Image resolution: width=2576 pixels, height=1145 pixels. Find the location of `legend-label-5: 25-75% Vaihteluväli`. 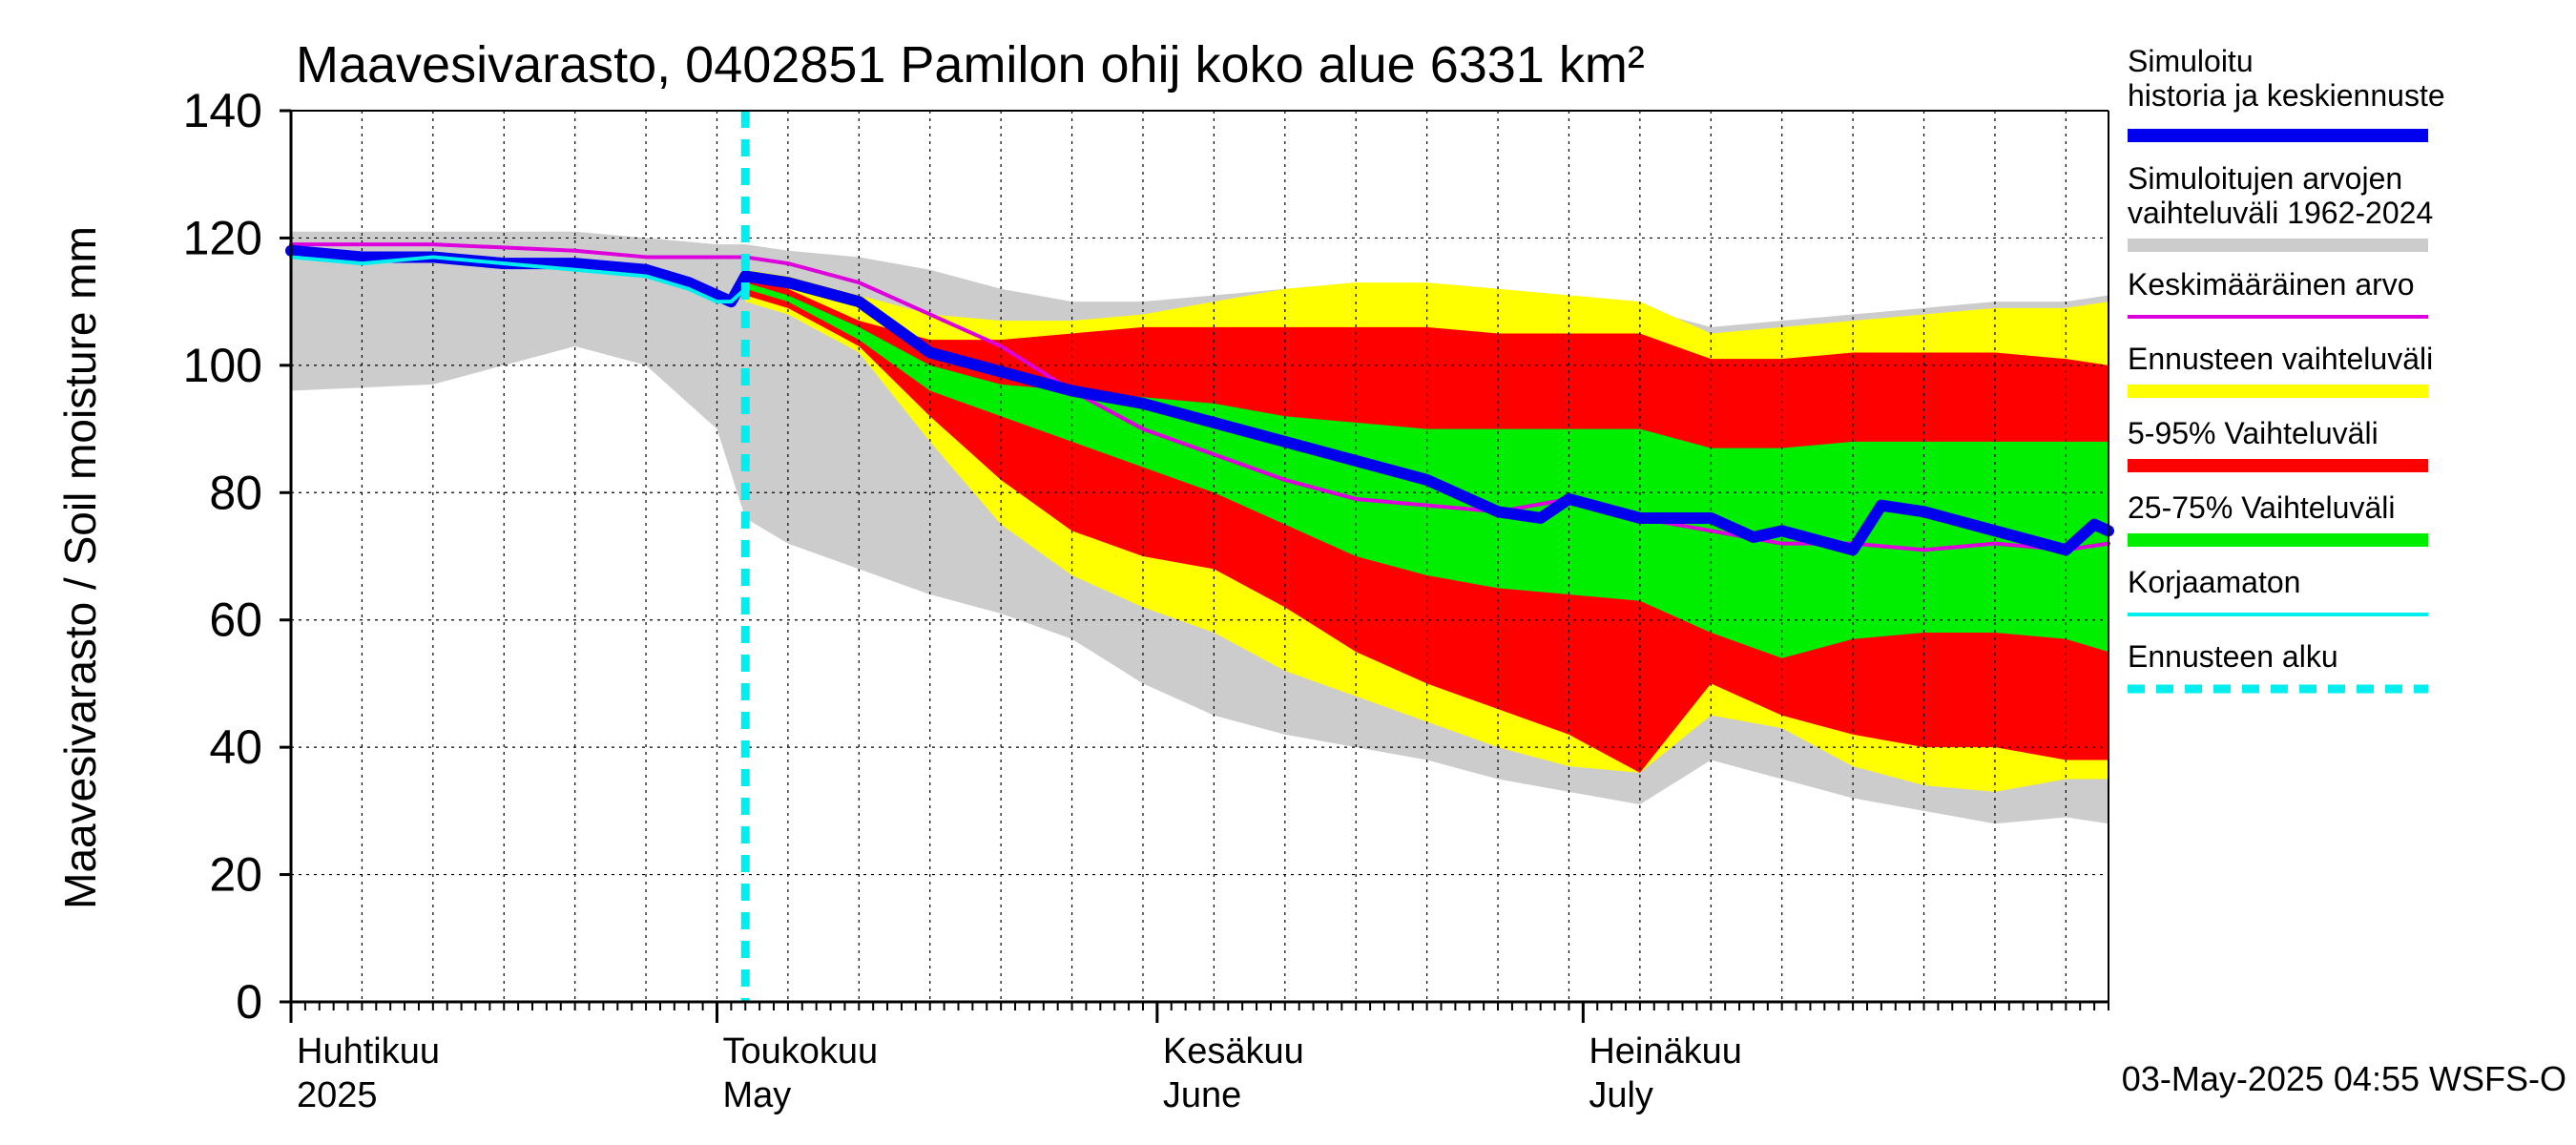

legend-label-5: 25-75% Vaihteluväli is located at coordinates (2261, 508).